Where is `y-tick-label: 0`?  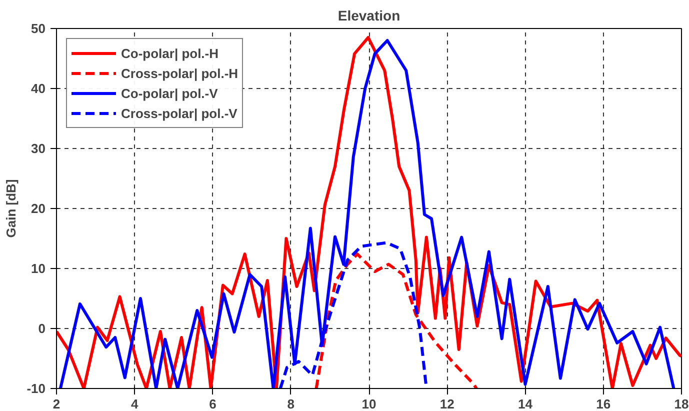 y-tick-label: 0 is located at coordinates (42, 328).